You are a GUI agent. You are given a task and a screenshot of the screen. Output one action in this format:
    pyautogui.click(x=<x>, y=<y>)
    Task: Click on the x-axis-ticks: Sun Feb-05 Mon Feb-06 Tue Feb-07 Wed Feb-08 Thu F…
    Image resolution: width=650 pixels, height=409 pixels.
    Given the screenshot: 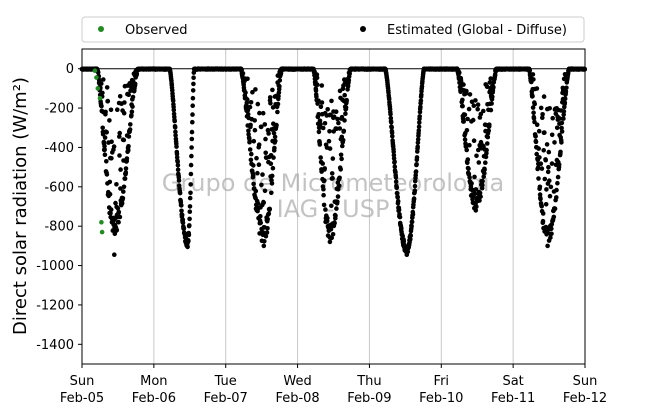 What is the action you would take?
    pyautogui.click(x=333, y=385)
    